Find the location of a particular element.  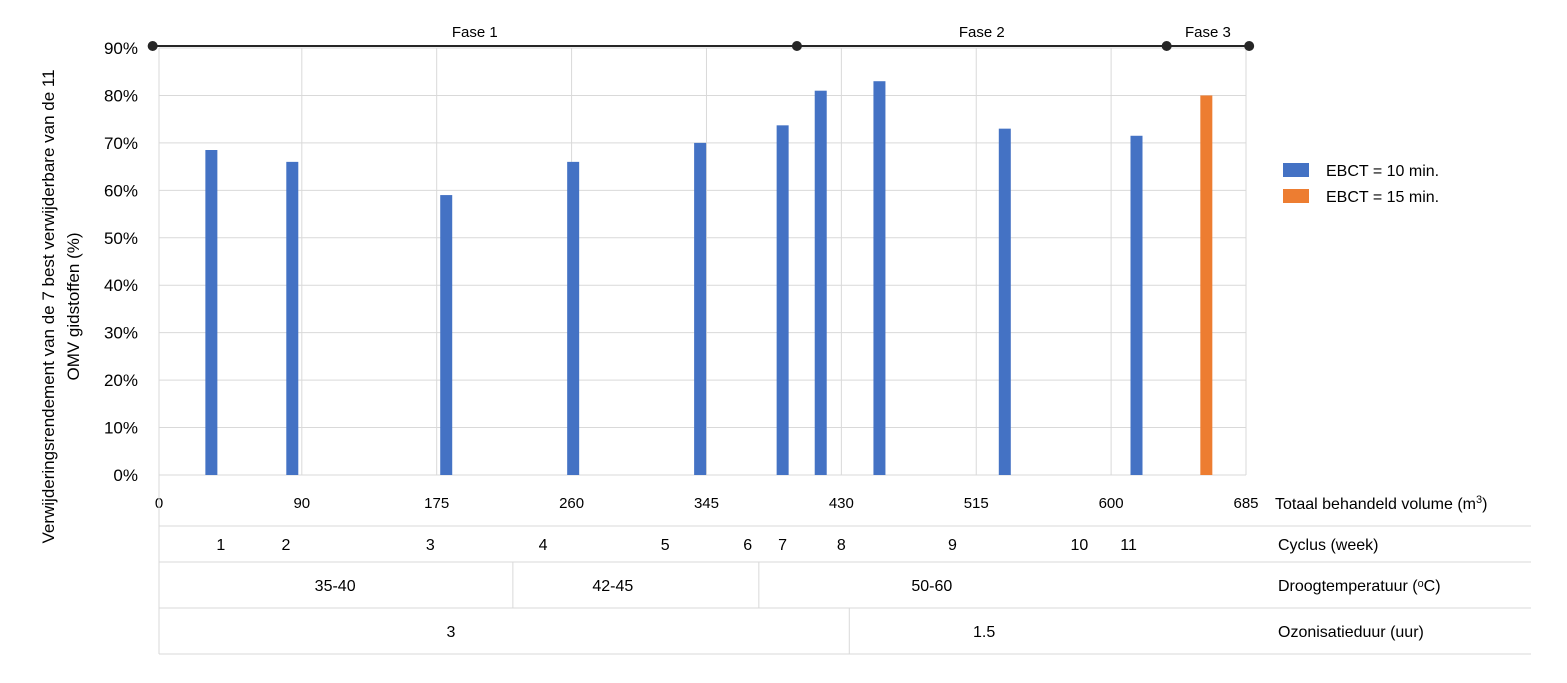

y-axis-title-line: OMV gidstoffen (%) is located at coordinates (73, 306).